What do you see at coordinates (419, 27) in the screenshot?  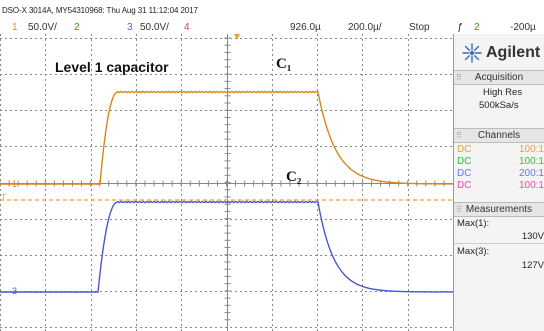 I see `run-state: Stop` at bounding box center [419, 27].